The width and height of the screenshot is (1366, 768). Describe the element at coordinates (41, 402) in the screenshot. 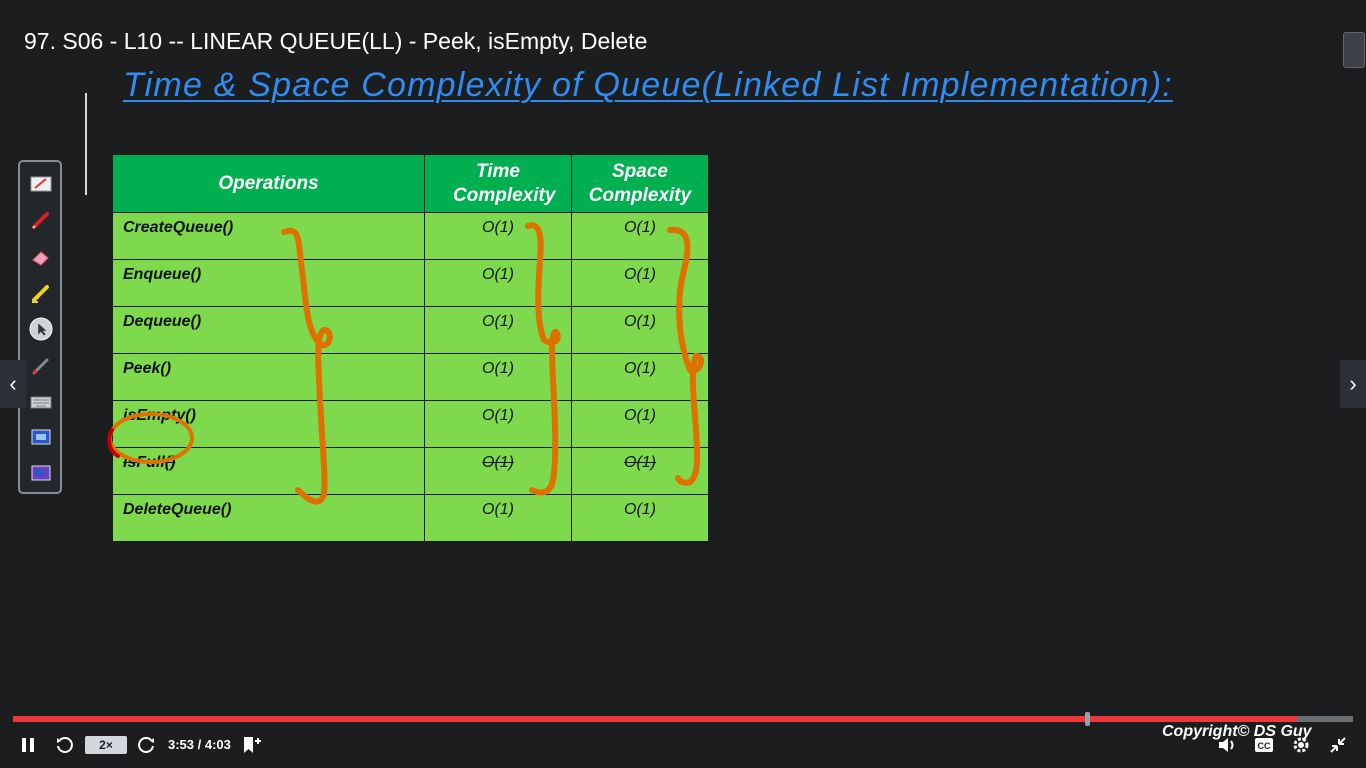

I see `keyboard-icon` at that location.